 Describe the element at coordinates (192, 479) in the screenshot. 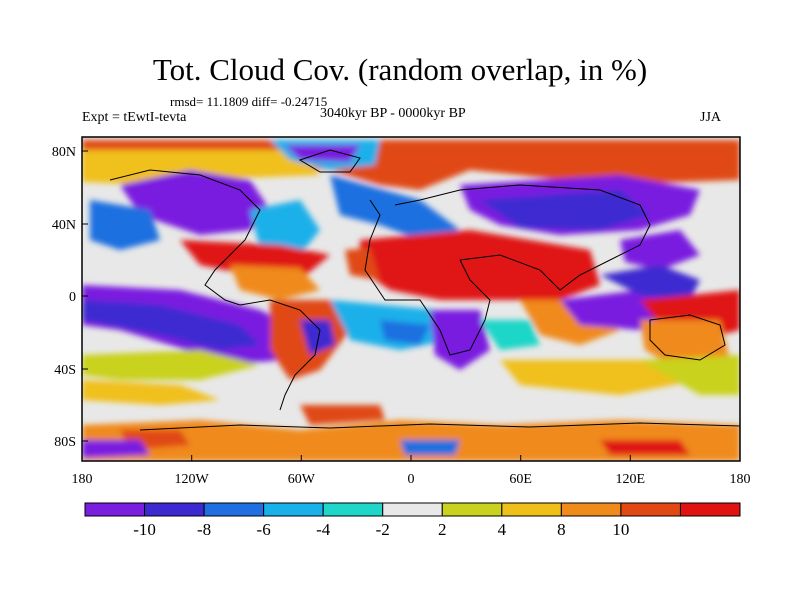

I see `longitude-label: 120W` at that location.